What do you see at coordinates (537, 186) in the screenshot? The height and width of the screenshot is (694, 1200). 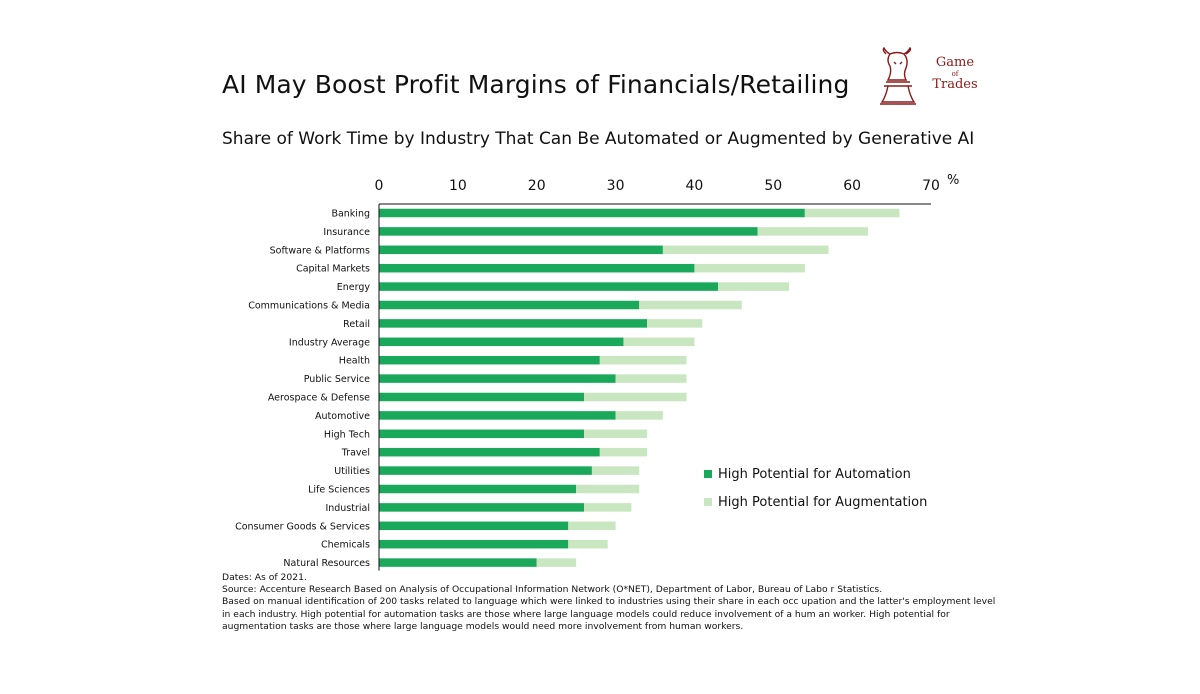 I see `x-tick-label: 20` at bounding box center [537, 186].